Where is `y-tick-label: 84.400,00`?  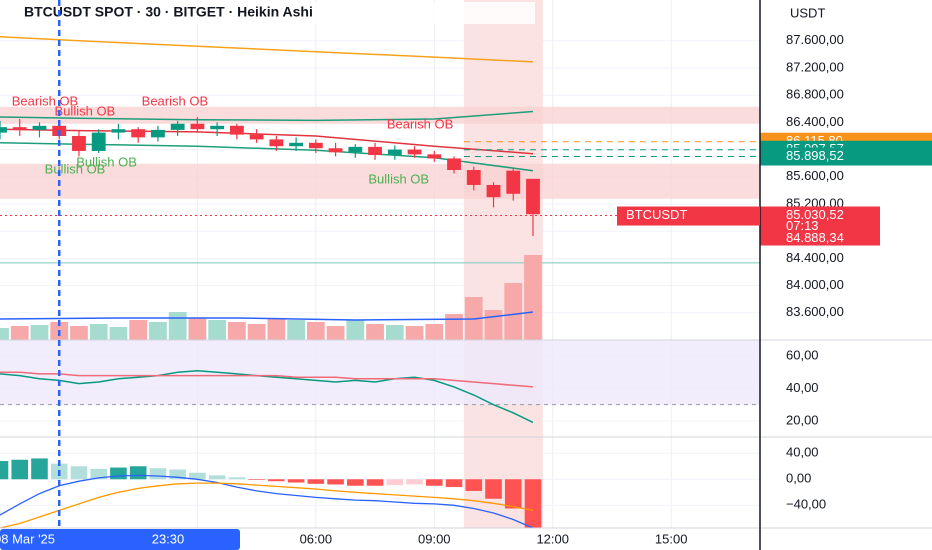 y-tick-label: 84.400,00 is located at coordinates (815, 257).